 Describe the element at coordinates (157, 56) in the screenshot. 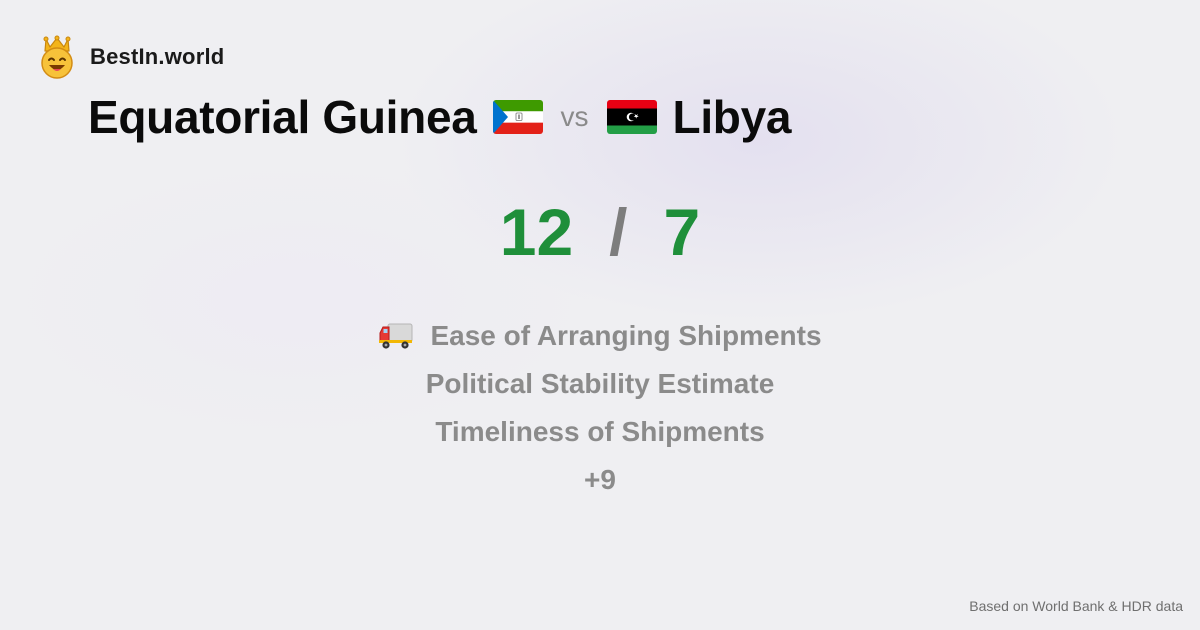

I see `brand-name: BestIn.world` at that location.